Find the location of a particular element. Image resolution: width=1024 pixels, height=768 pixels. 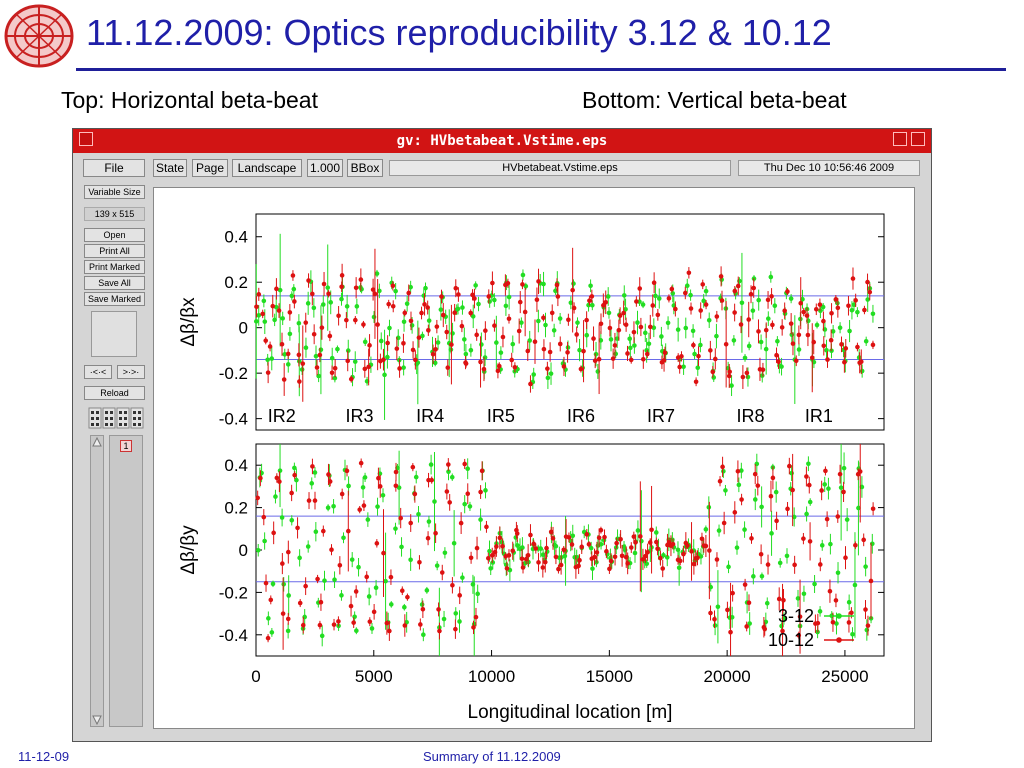

page-menu-button: Page is located at coordinates (210, 168).